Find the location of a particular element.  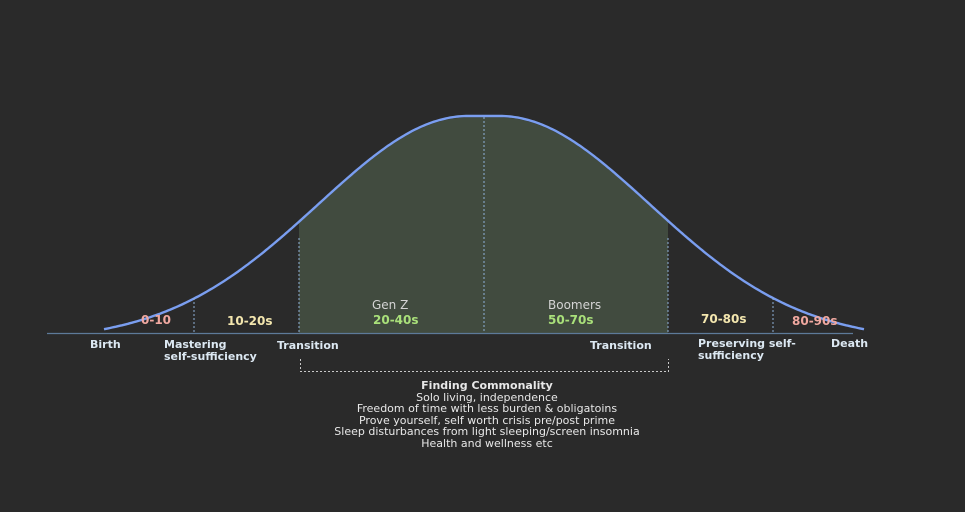

preserving-label: Preserving self- sufficiency is located at coordinates (747, 350).